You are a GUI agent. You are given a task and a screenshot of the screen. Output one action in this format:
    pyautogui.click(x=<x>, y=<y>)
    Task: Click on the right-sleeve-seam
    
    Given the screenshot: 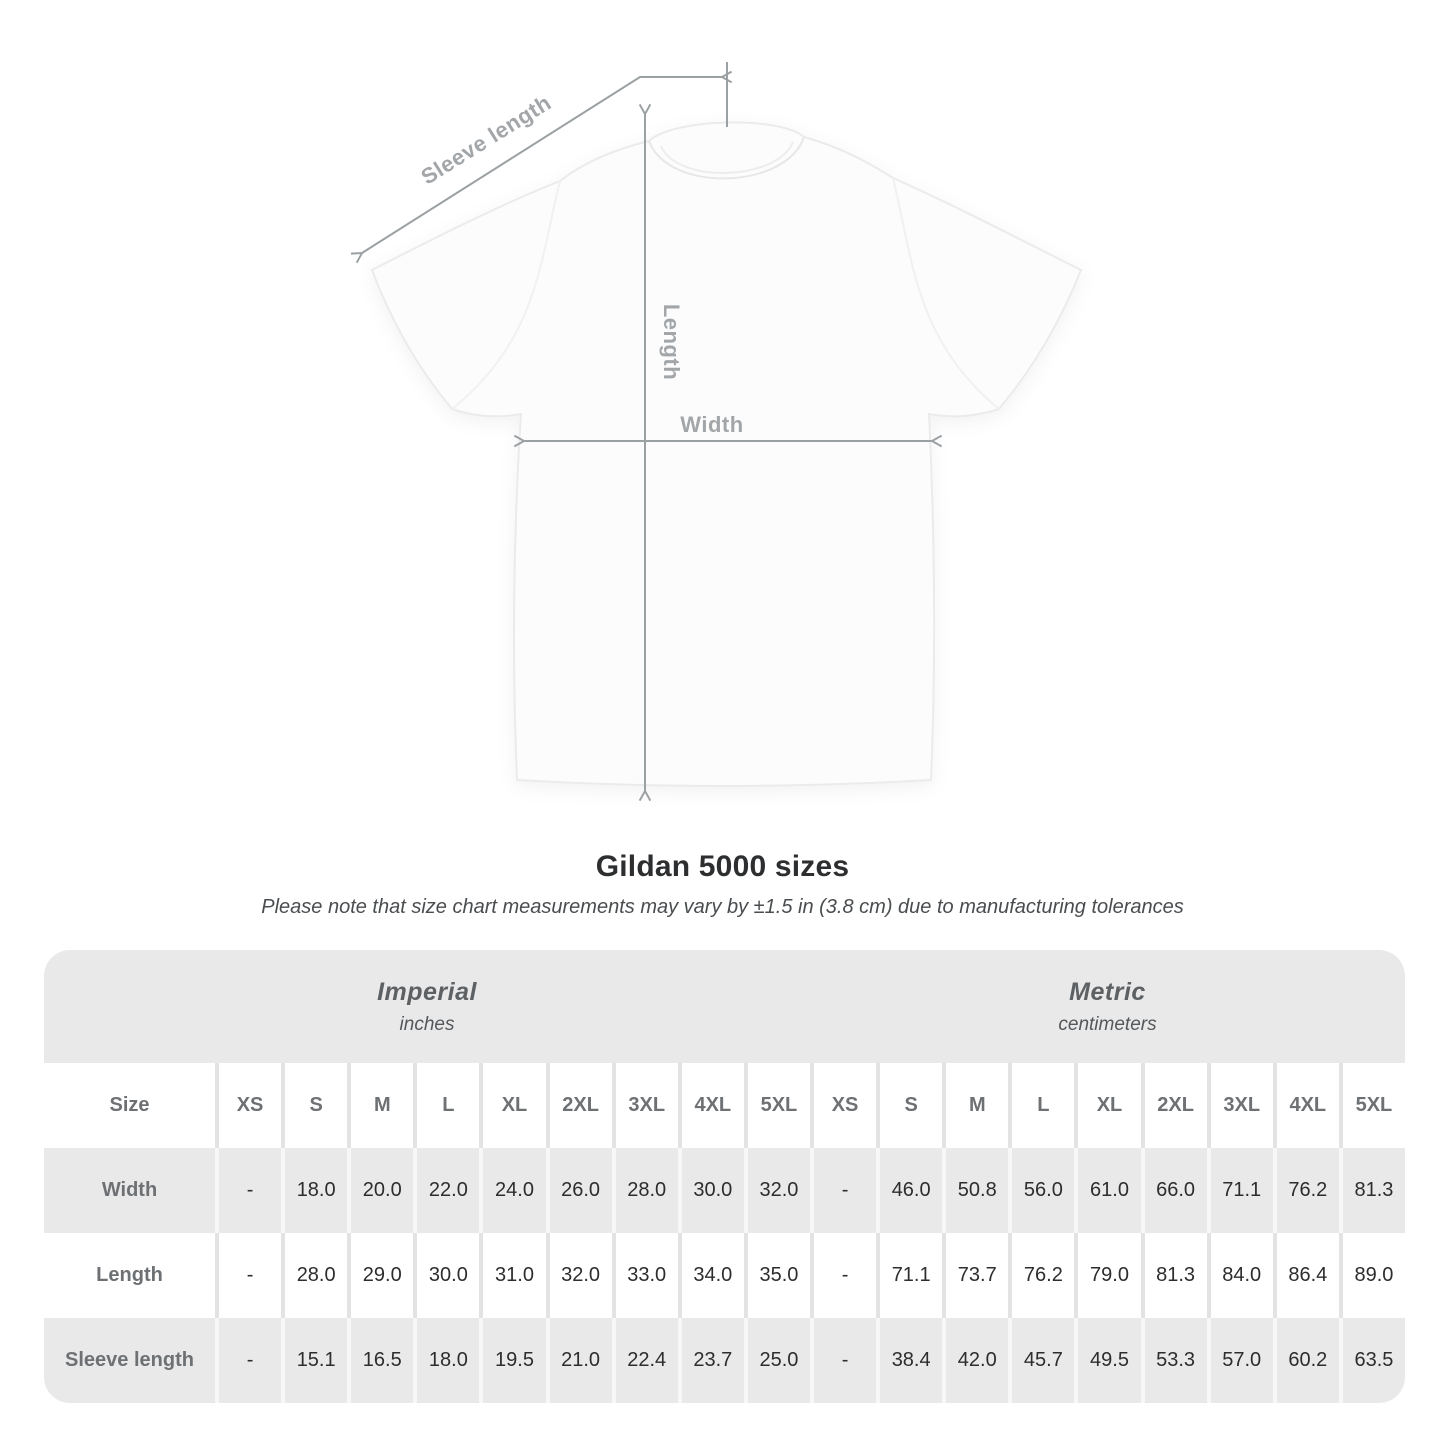 What is the action you would take?
    pyautogui.click(x=946, y=293)
    